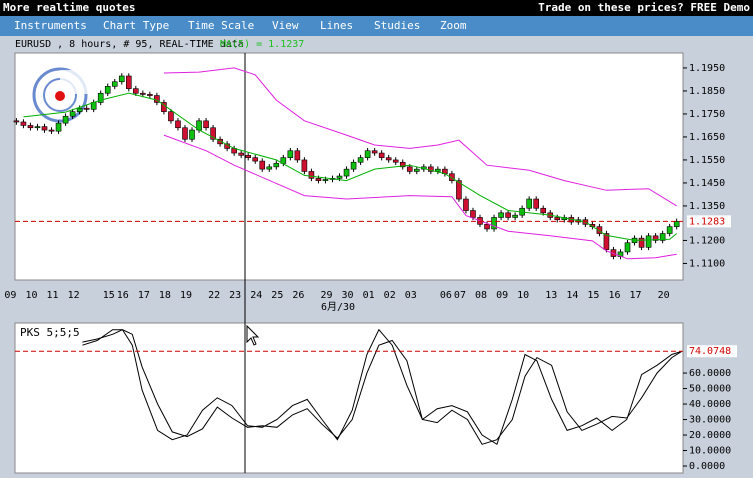  What do you see at coordinates (348, 295) in the screenshot?
I see `x-tick-label: 30` at bounding box center [348, 295].